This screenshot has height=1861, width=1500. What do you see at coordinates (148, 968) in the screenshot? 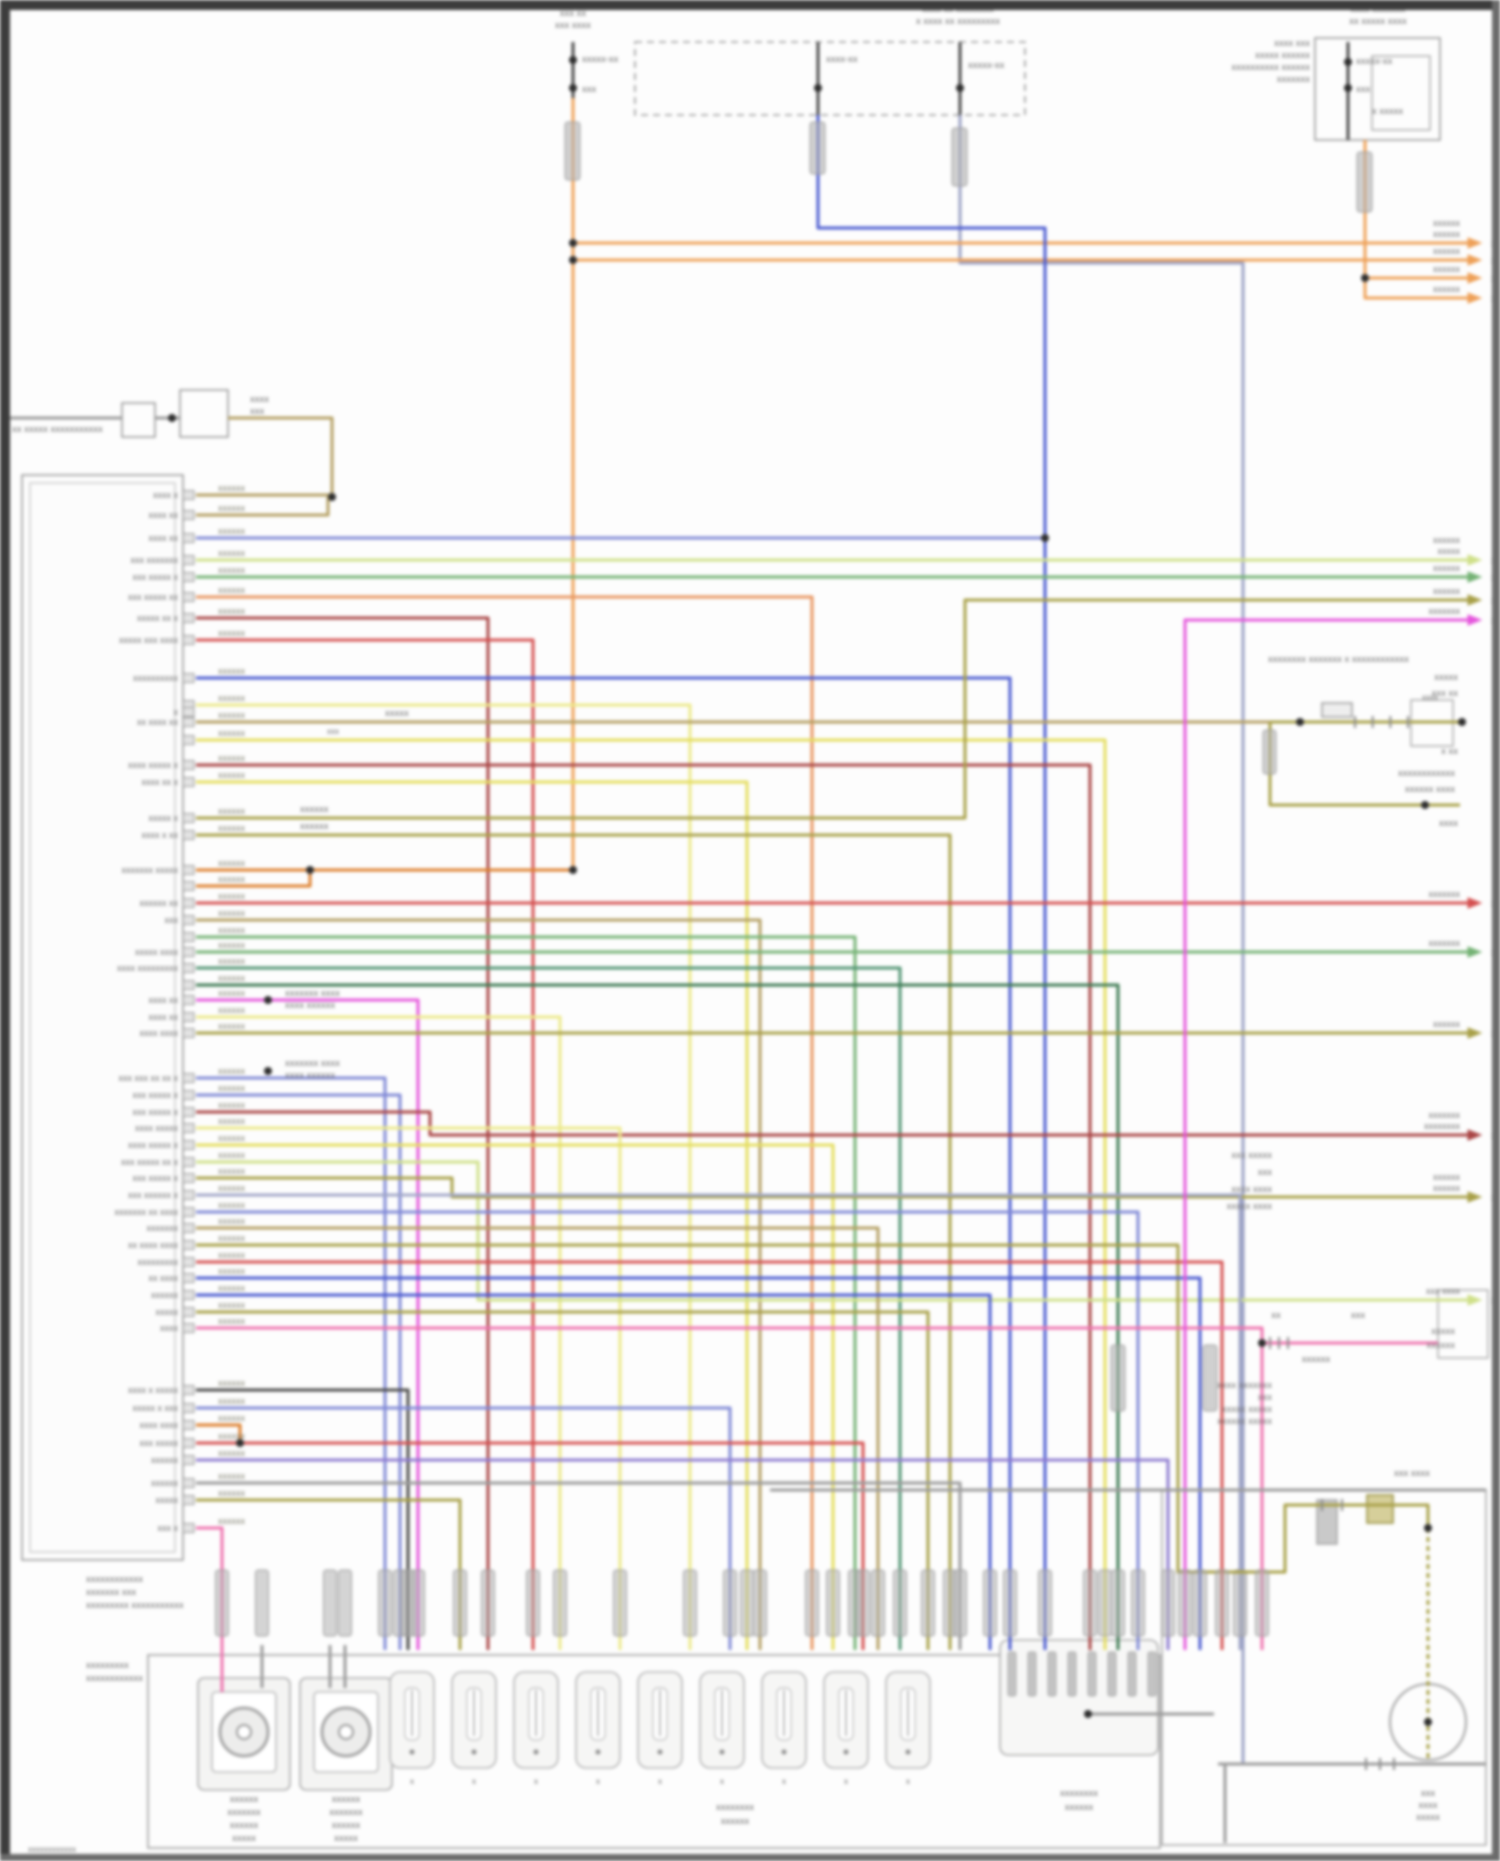
I see `pin-name-label: xxxx xxxxxxxxx` at bounding box center [148, 968].